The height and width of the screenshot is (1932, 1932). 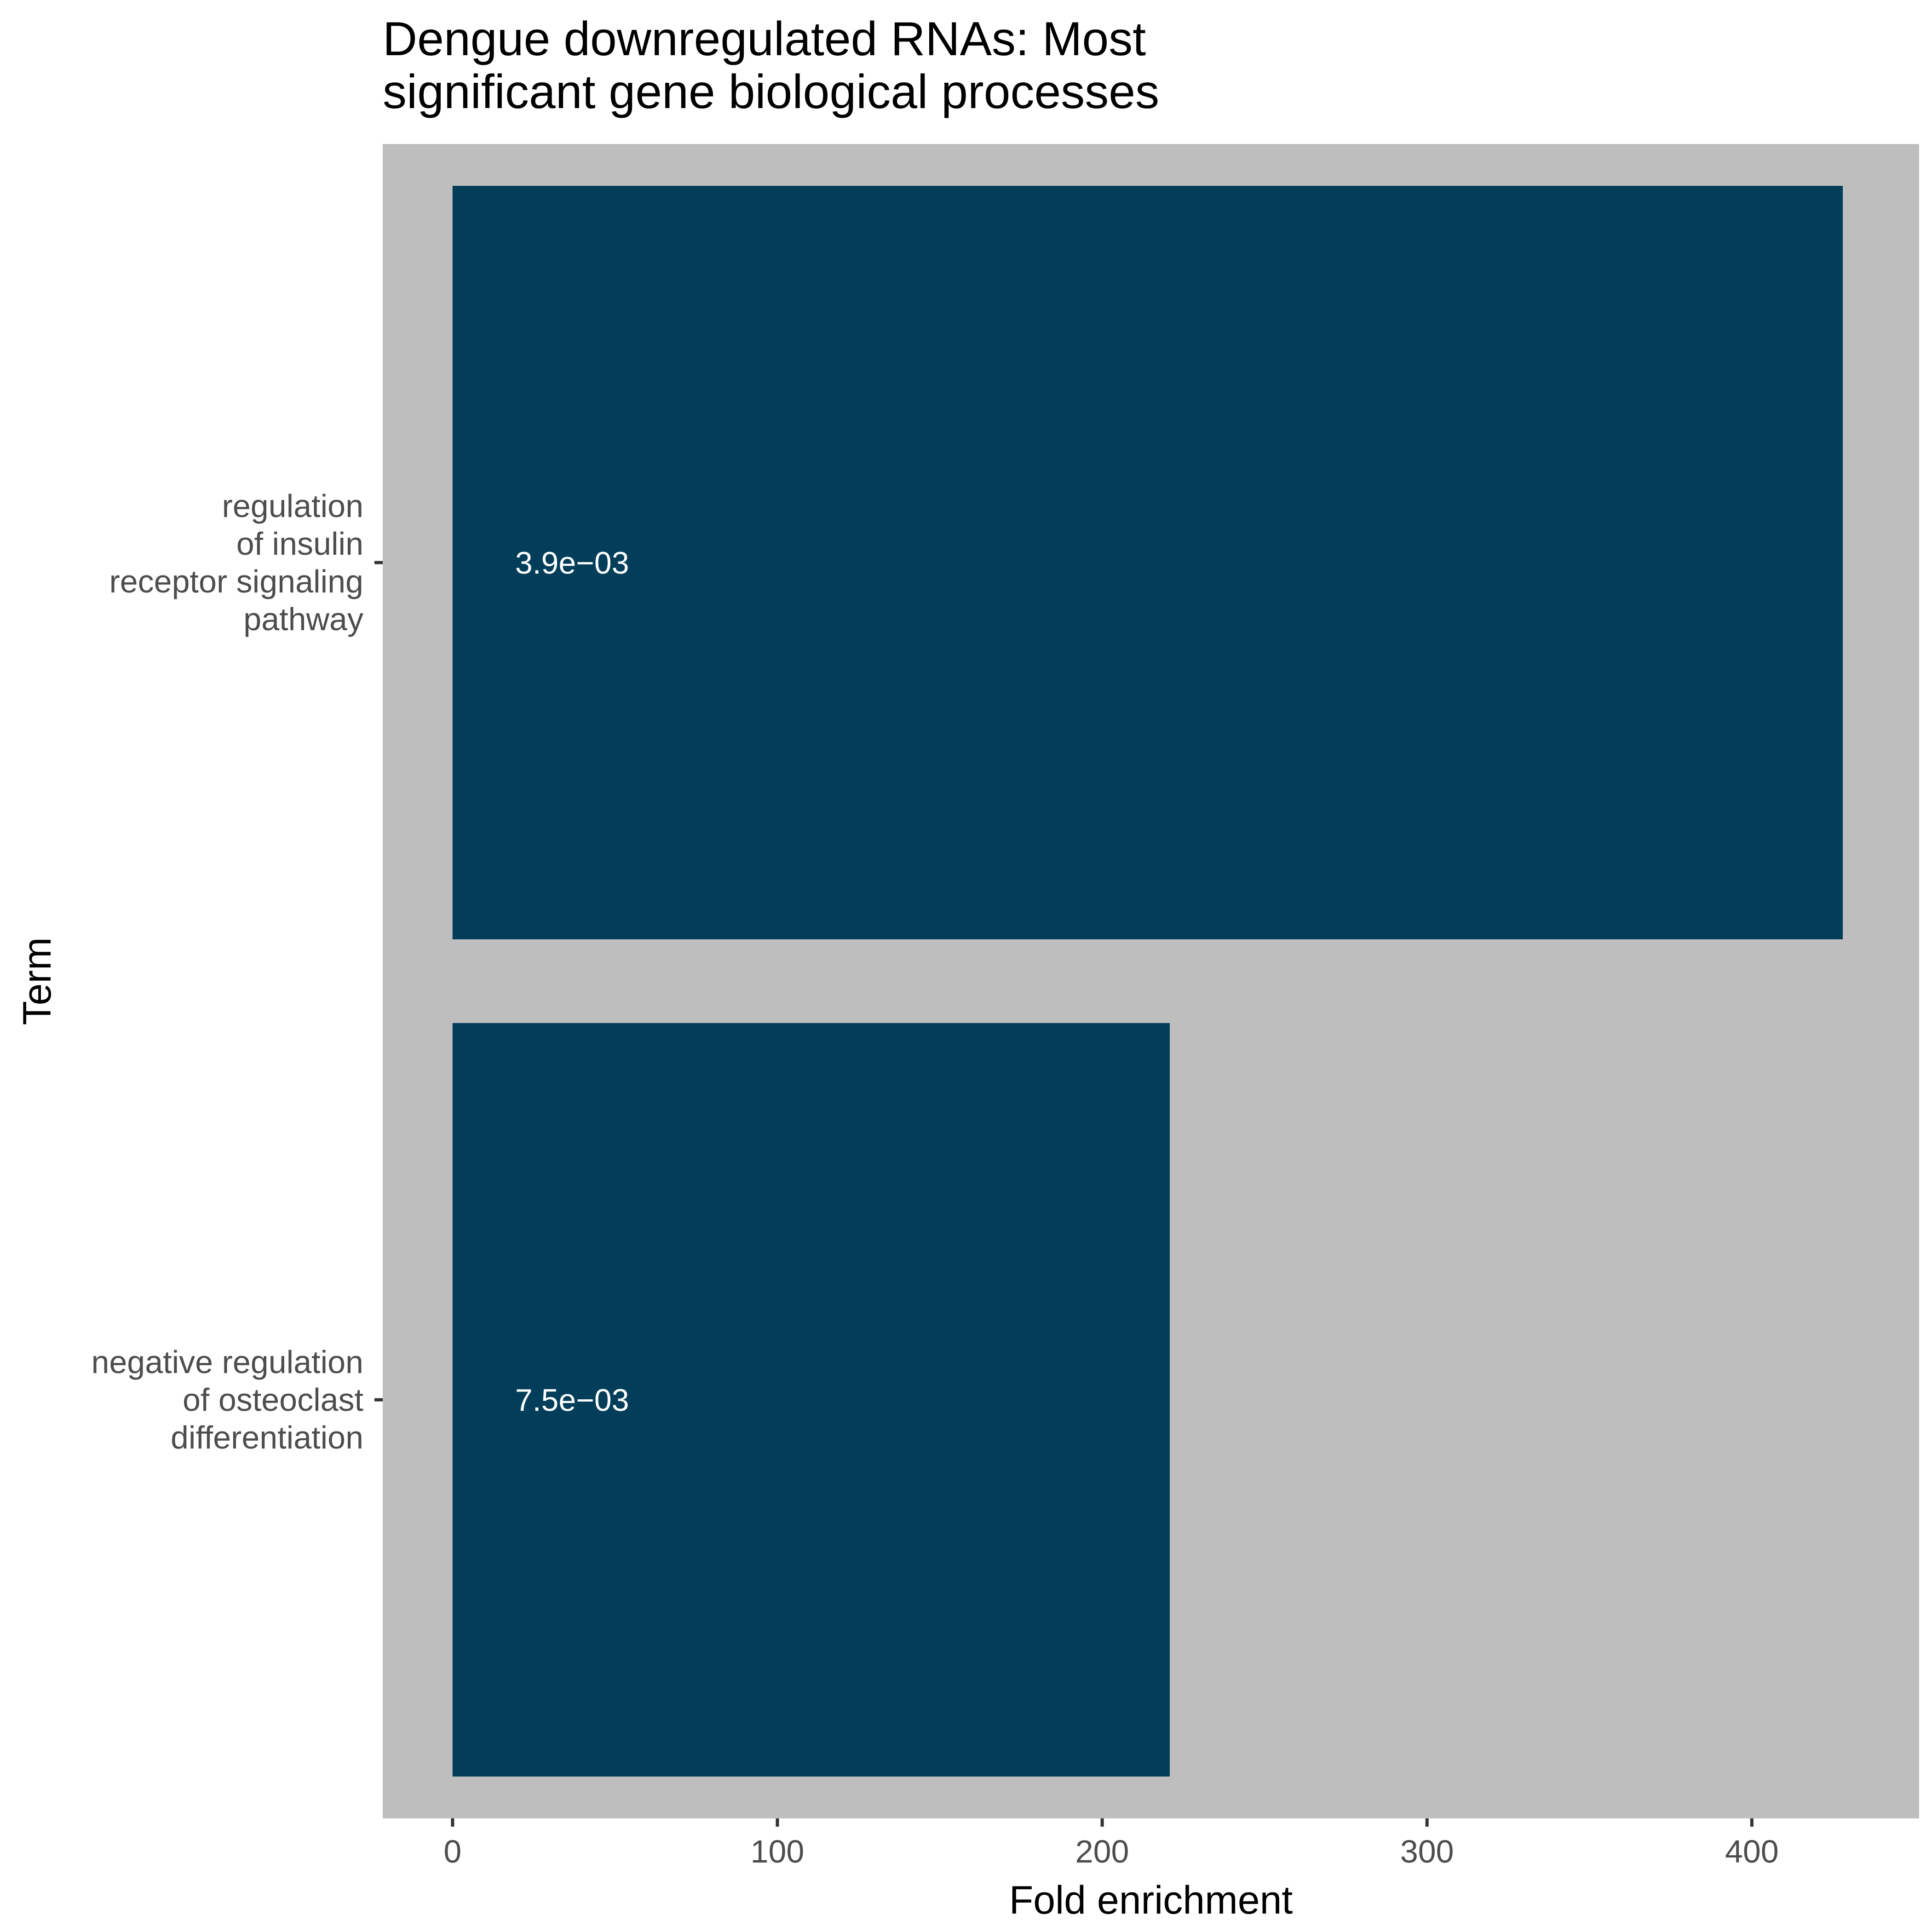 What do you see at coordinates (452, 1851) in the screenshot?
I see `x-tick-label: 0` at bounding box center [452, 1851].